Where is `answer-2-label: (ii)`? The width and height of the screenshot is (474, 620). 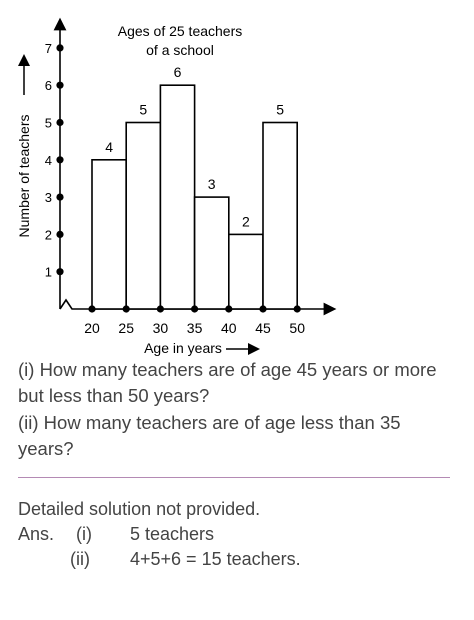
answer-2-label: (ii) is located at coordinates (80, 559).